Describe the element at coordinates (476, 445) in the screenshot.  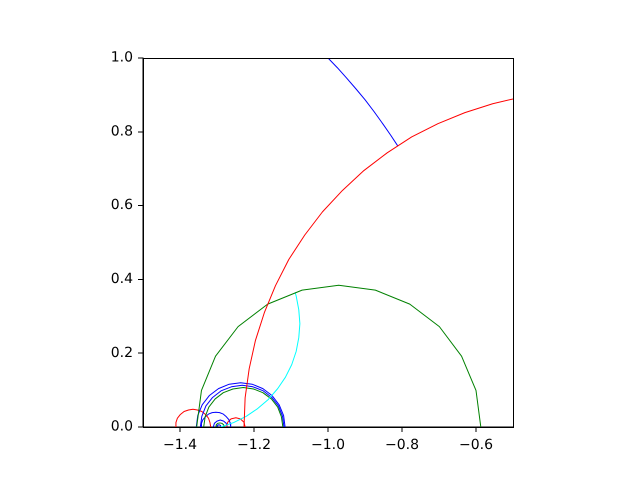
I see `x-tick-label: −0.6` at that location.